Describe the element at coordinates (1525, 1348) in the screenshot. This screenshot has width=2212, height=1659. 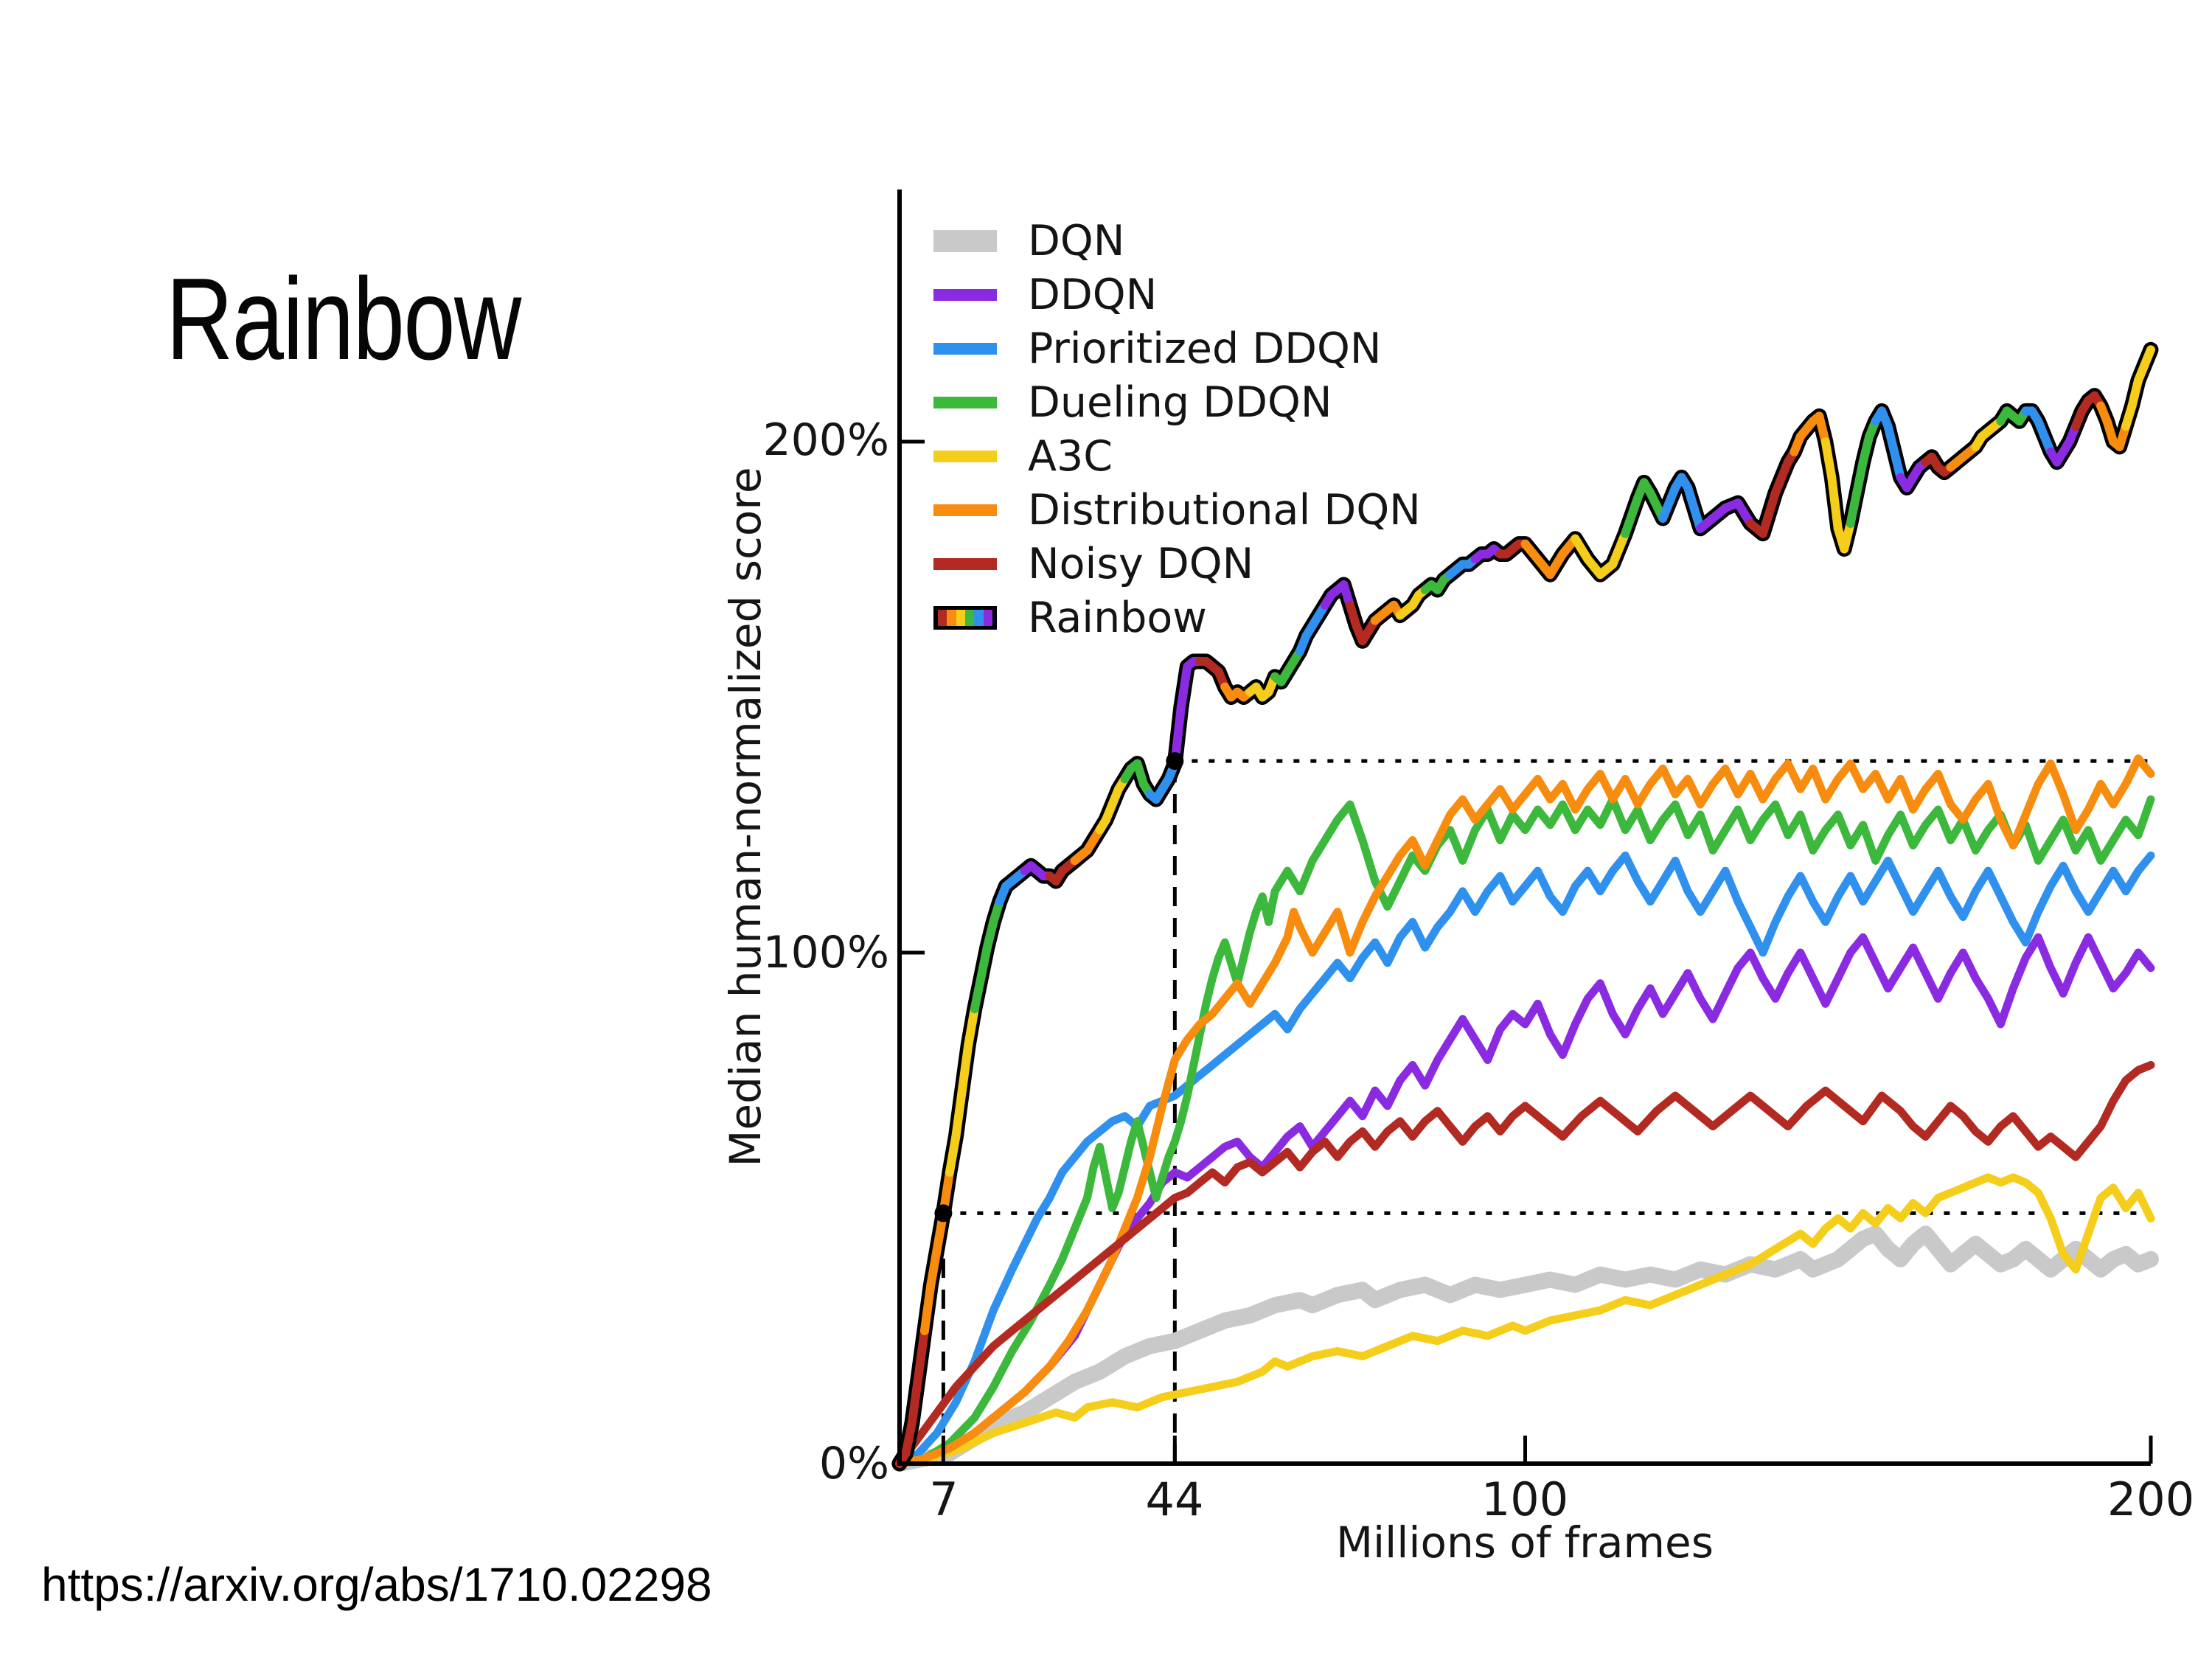
I see `series-dqn` at that location.